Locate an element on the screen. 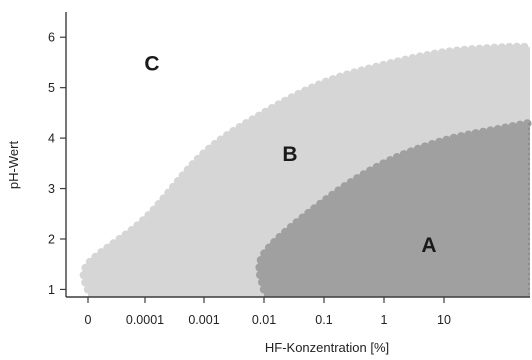 This screenshot has width=532, height=360. x-tick-label: 0.001 is located at coordinates (203, 320).